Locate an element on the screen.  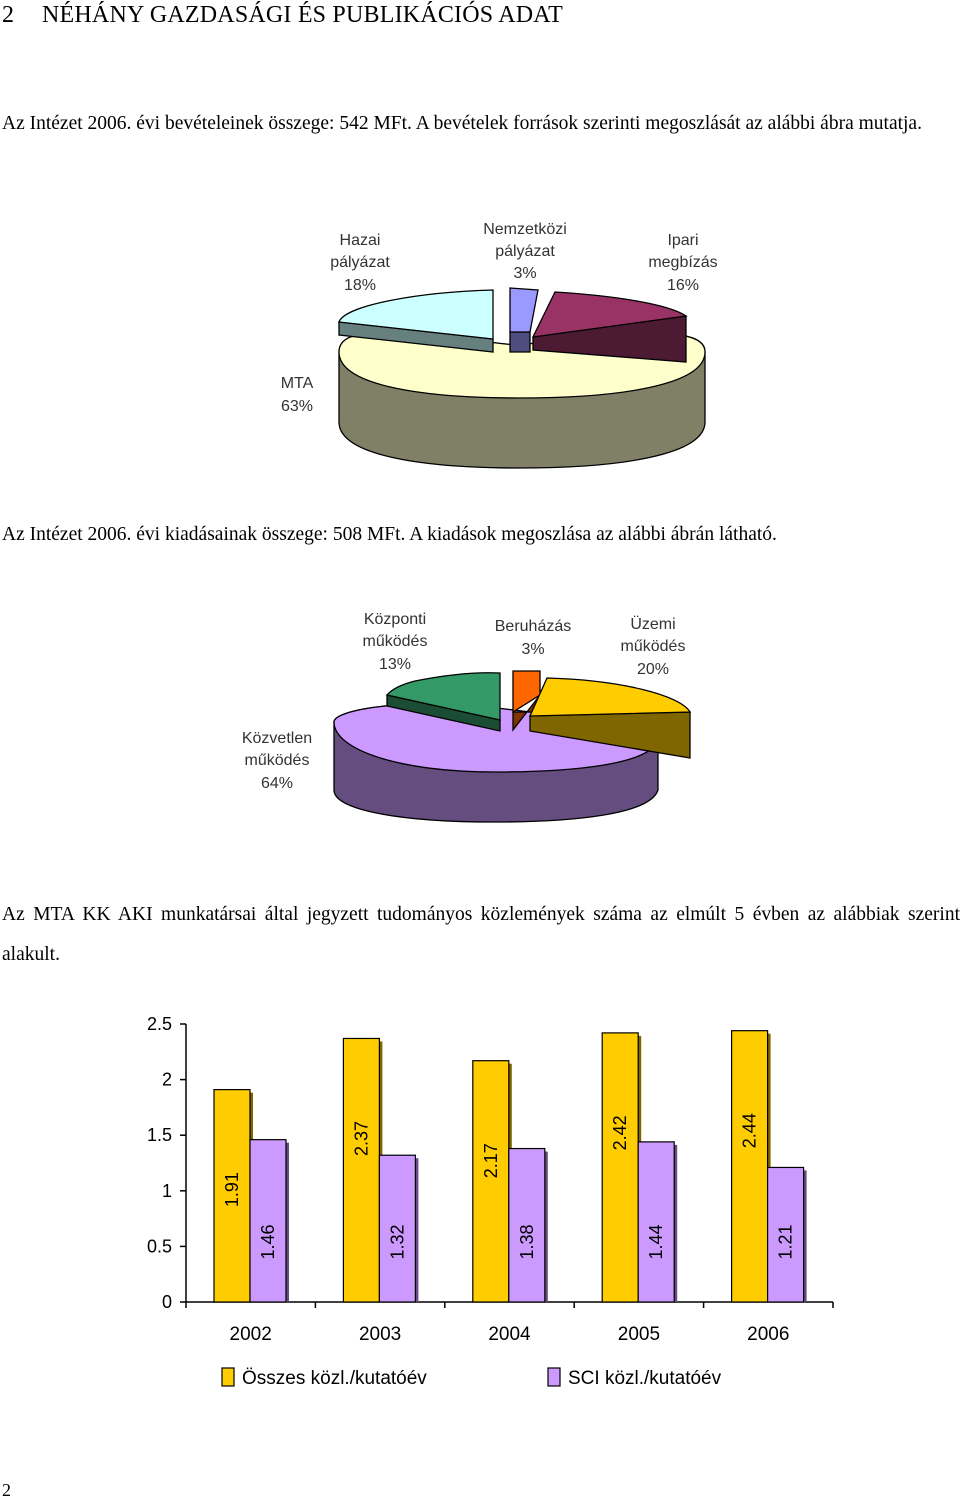
revenue-label-ipari-line1: Ipari is located at coordinates (682, 240).